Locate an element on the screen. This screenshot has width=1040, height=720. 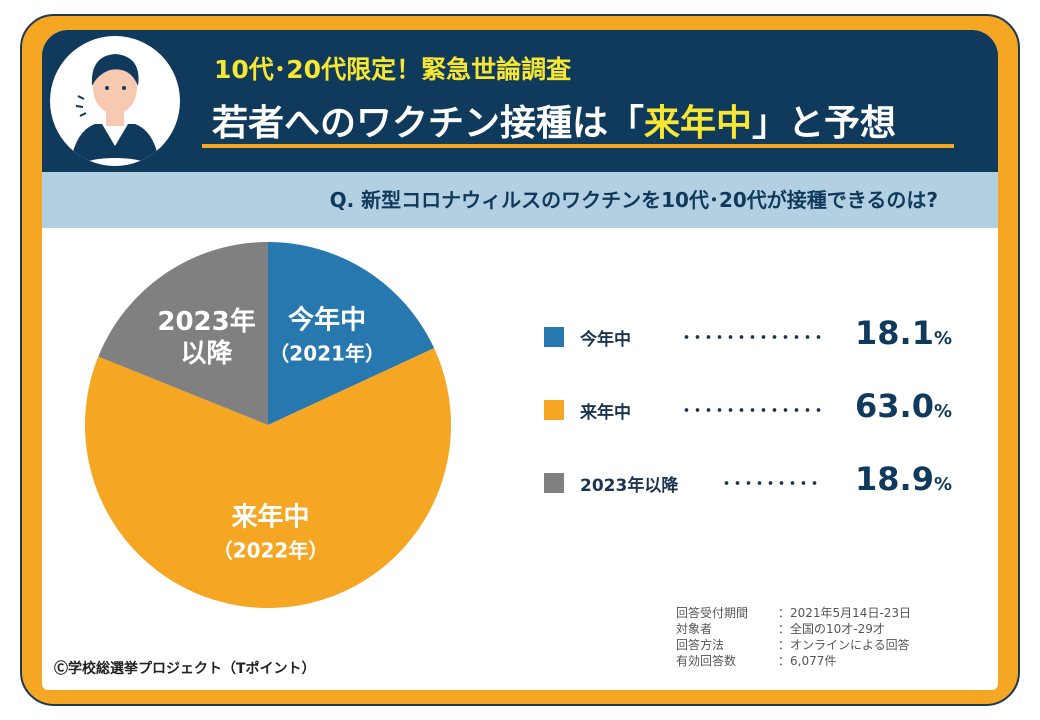
meta-value: ：6,077件 is located at coordinates (807, 661).